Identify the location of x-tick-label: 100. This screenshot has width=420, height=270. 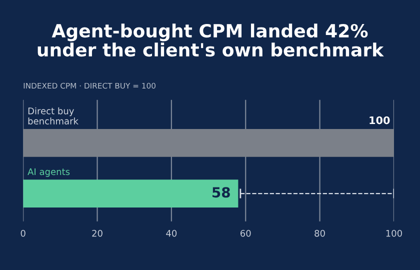
(394, 233).